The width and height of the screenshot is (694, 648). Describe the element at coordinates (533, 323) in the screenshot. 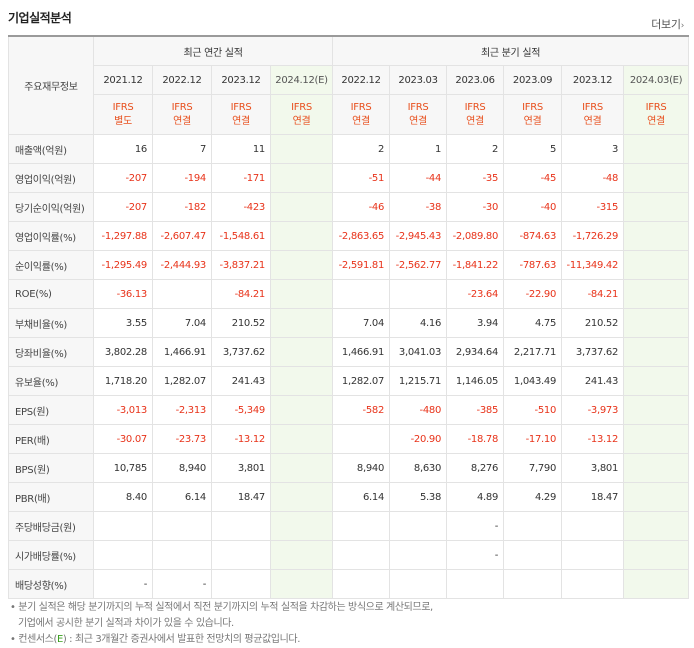

I see `table-cell: 4.75` at that location.